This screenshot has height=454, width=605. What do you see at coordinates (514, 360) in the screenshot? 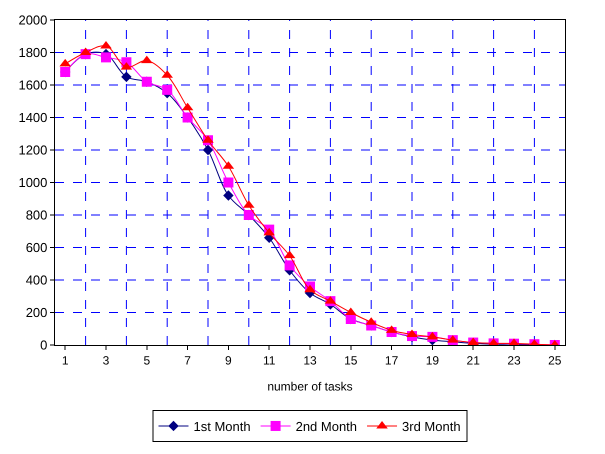
I see `x-tick-label: 23` at bounding box center [514, 360].